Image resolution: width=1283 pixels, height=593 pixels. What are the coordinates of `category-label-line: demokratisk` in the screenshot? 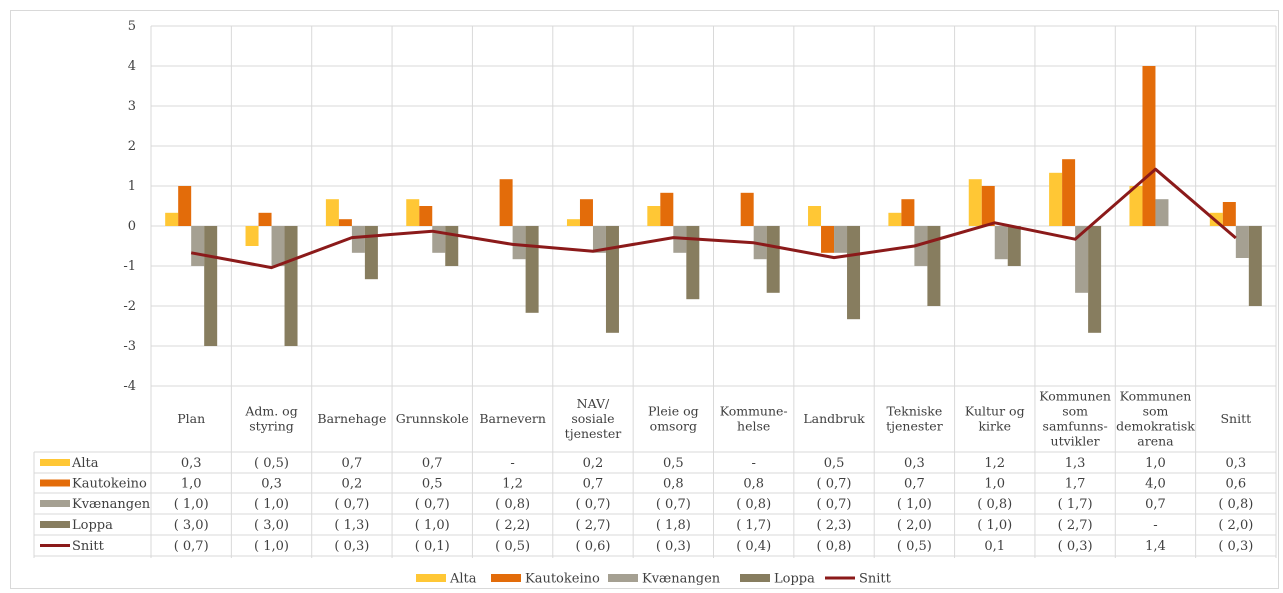 It's located at (1155, 426).